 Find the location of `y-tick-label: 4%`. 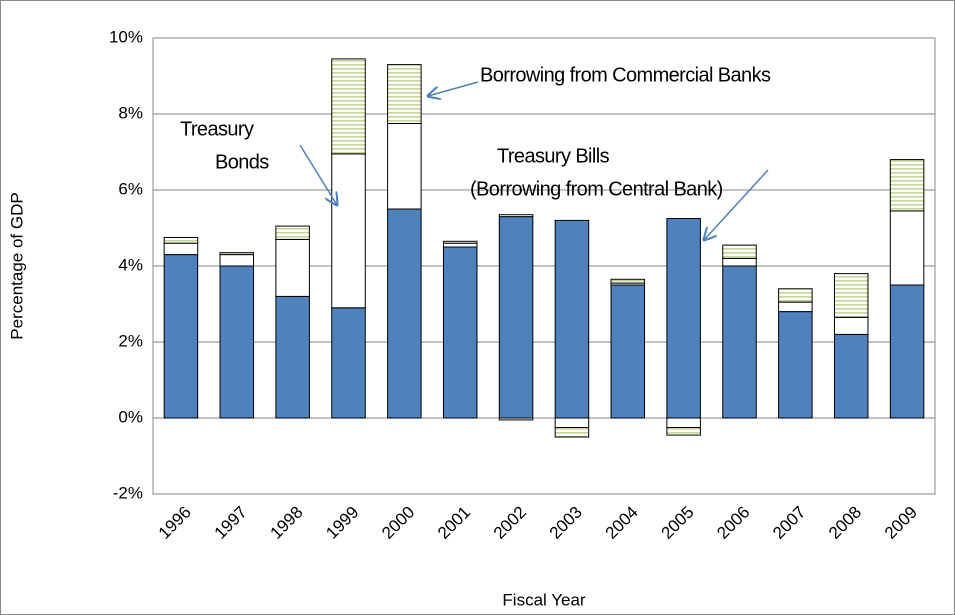

y-tick-label: 4% is located at coordinates (130, 264).